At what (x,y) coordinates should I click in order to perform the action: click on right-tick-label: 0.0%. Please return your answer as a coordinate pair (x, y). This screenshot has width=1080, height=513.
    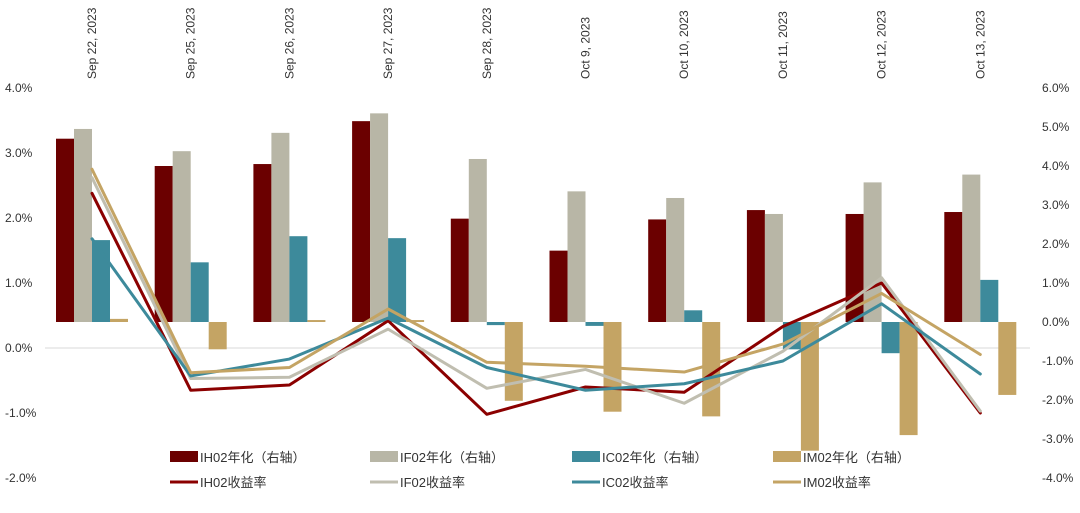
    Looking at the image, I should click on (1056, 322).